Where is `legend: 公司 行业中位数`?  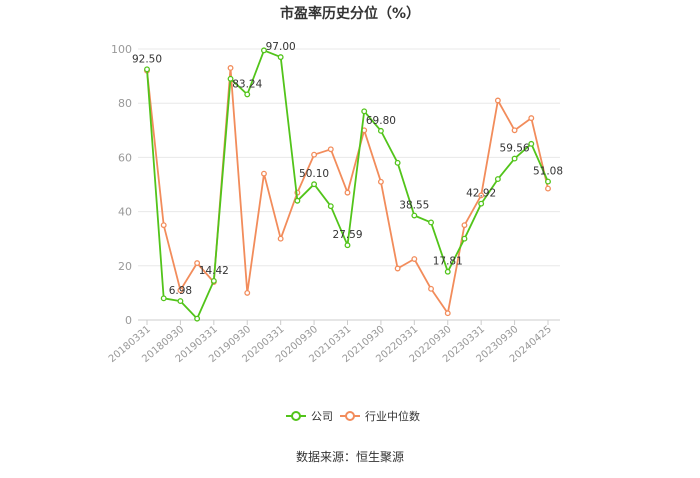 legend: 公司 行业中位数 is located at coordinates (353, 416).